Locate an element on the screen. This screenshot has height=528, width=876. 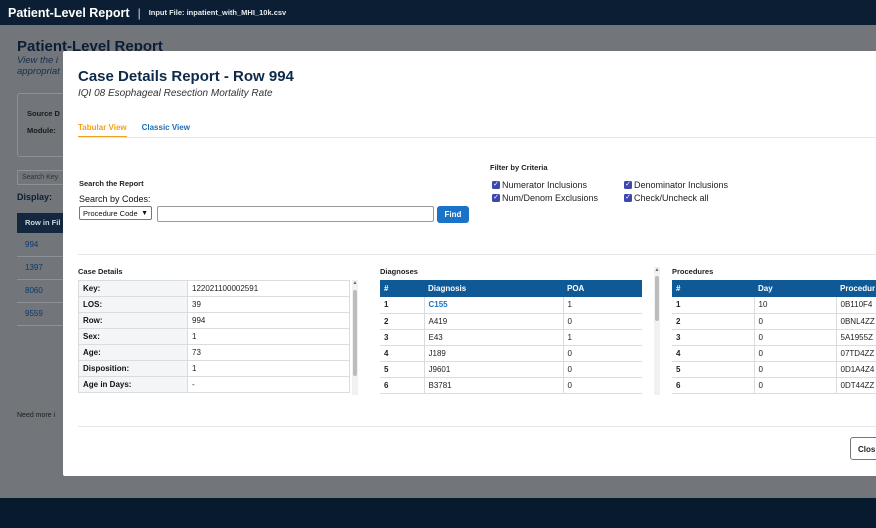
tabs-divider is located at coordinates (477, 137).